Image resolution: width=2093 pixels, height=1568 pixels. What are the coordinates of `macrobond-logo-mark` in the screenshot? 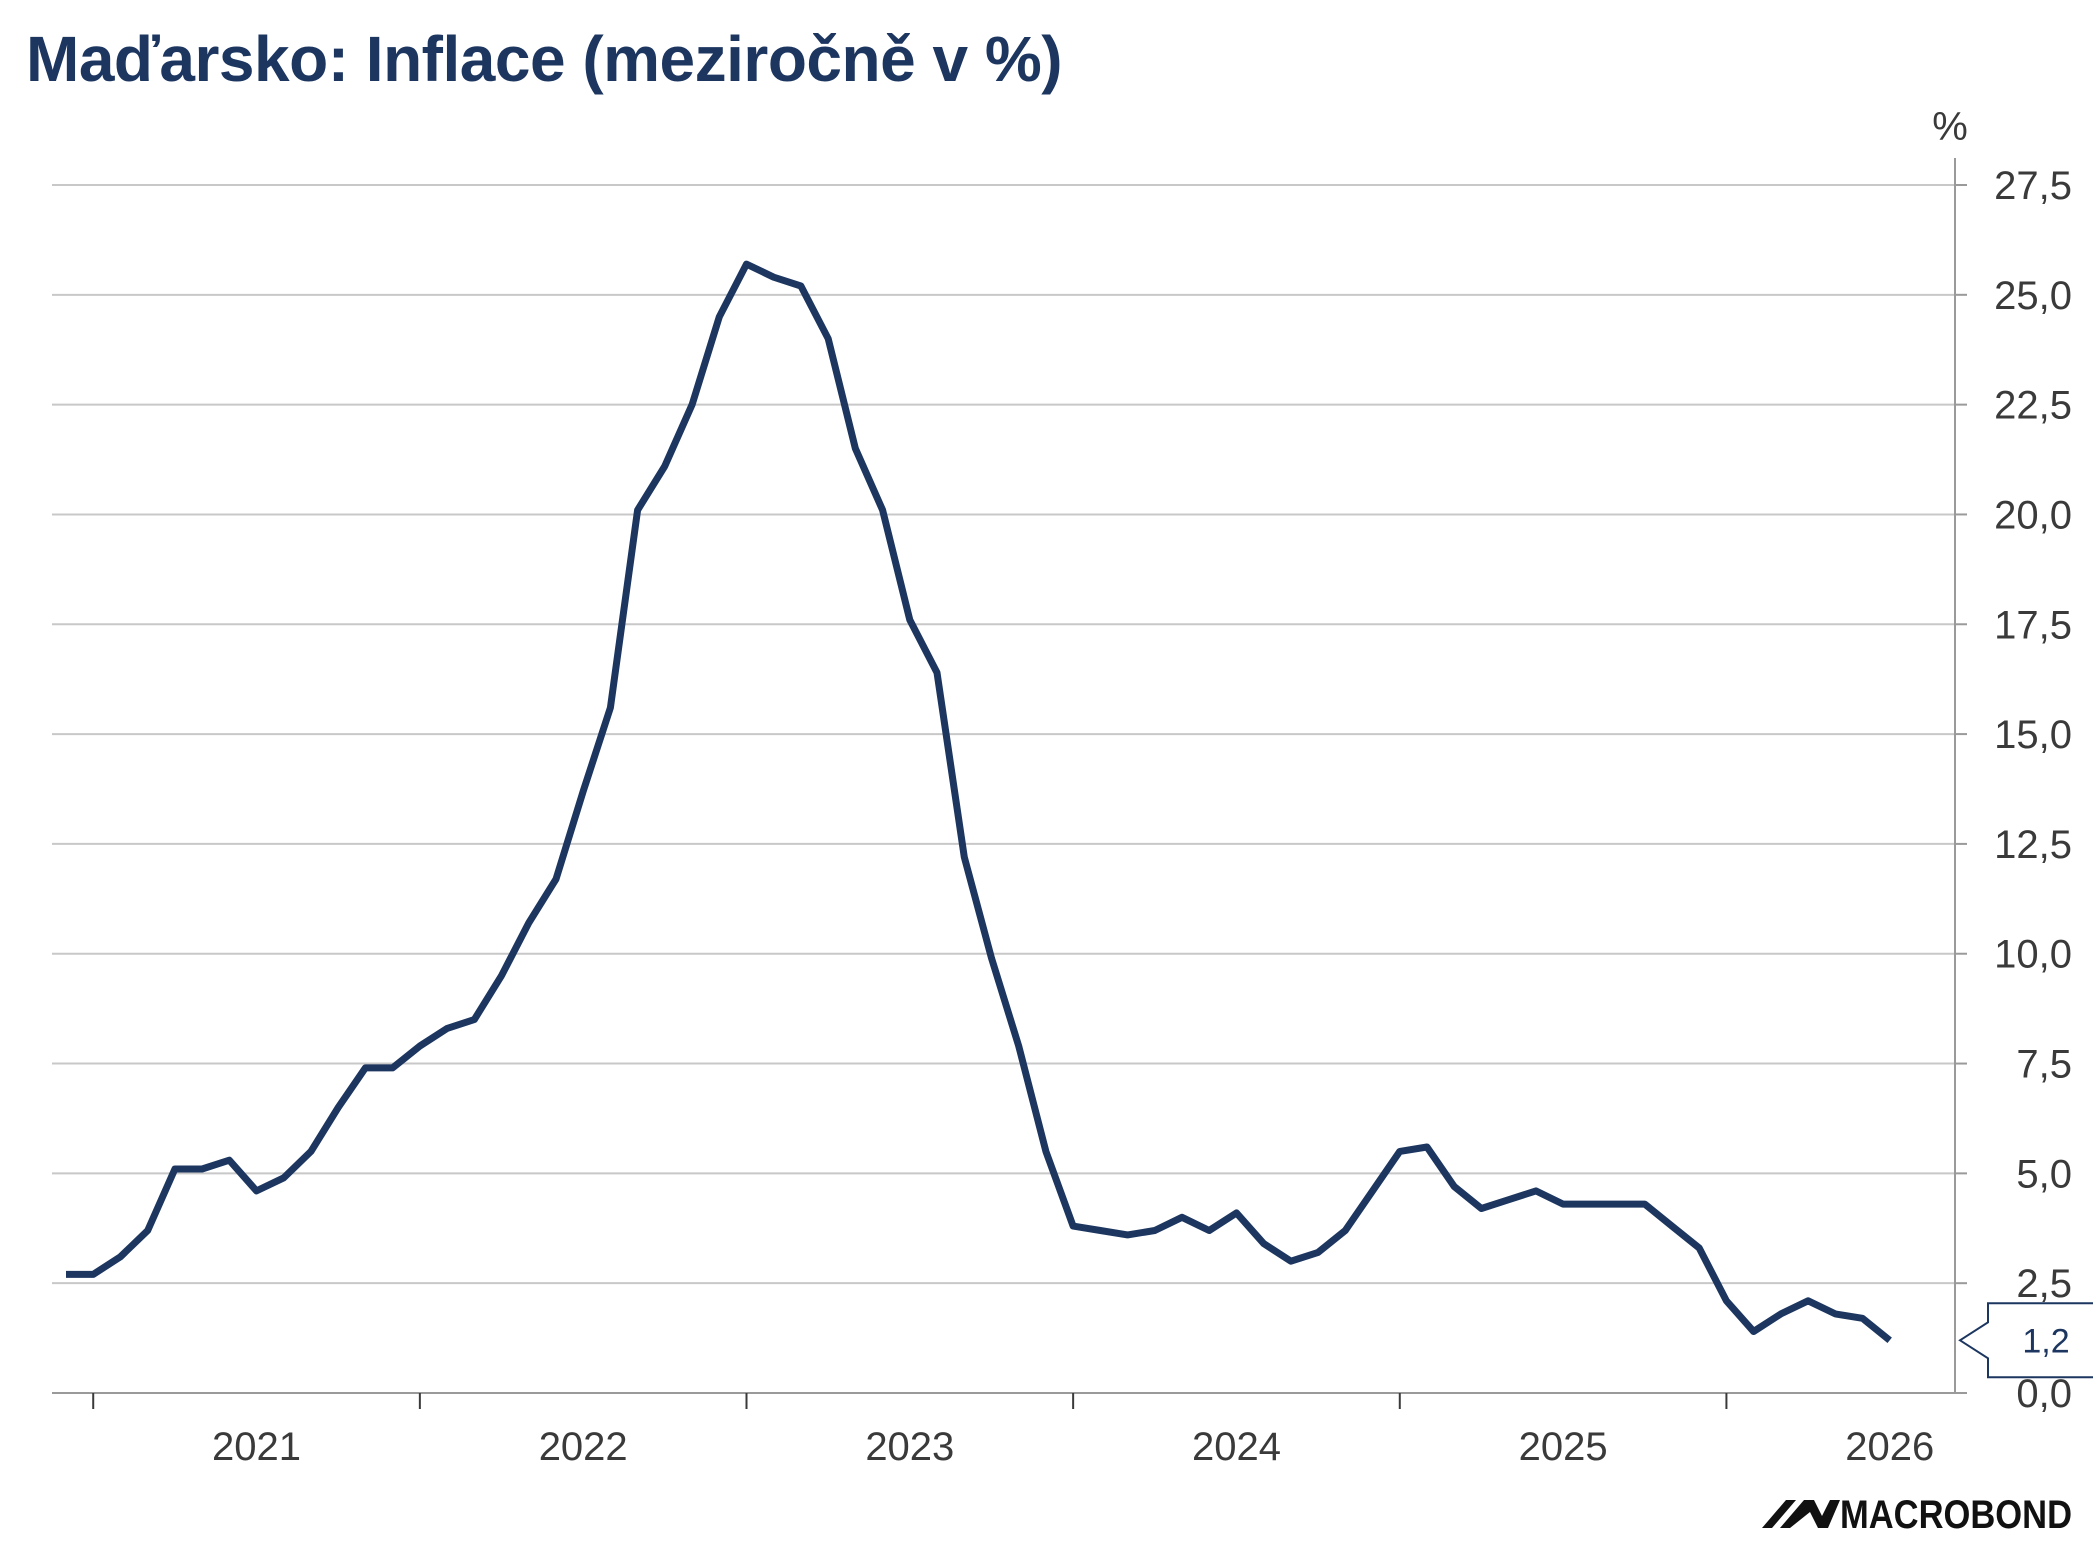 It's located at (1801, 1514).